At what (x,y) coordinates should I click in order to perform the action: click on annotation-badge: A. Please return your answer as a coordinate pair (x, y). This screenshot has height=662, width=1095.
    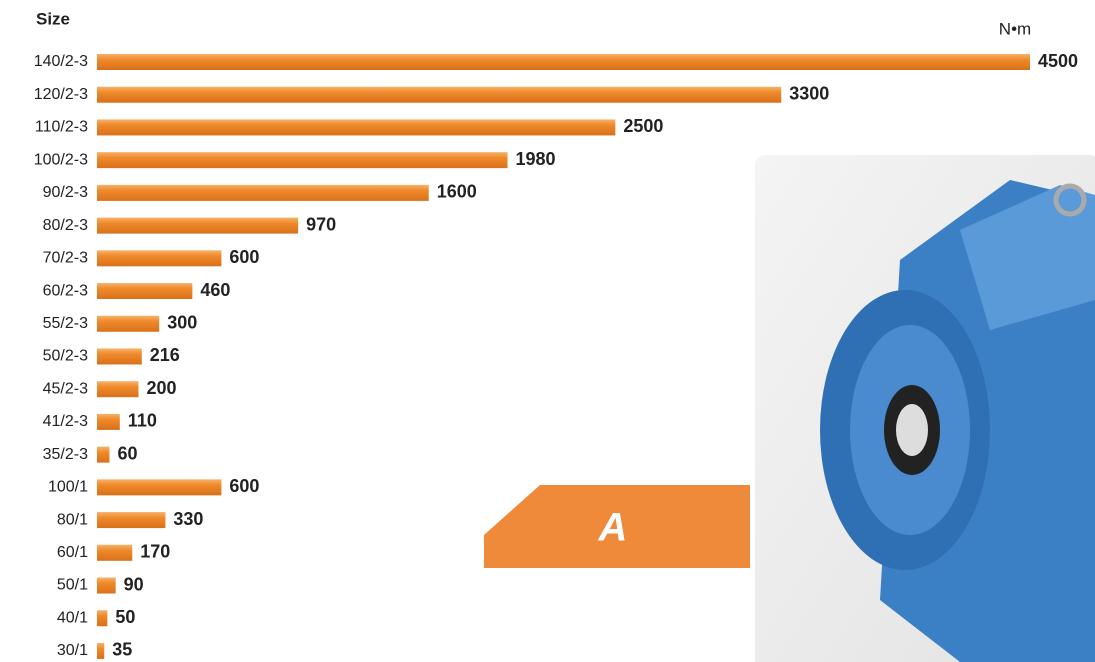
    Looking at the image, I should click on (617, 526).